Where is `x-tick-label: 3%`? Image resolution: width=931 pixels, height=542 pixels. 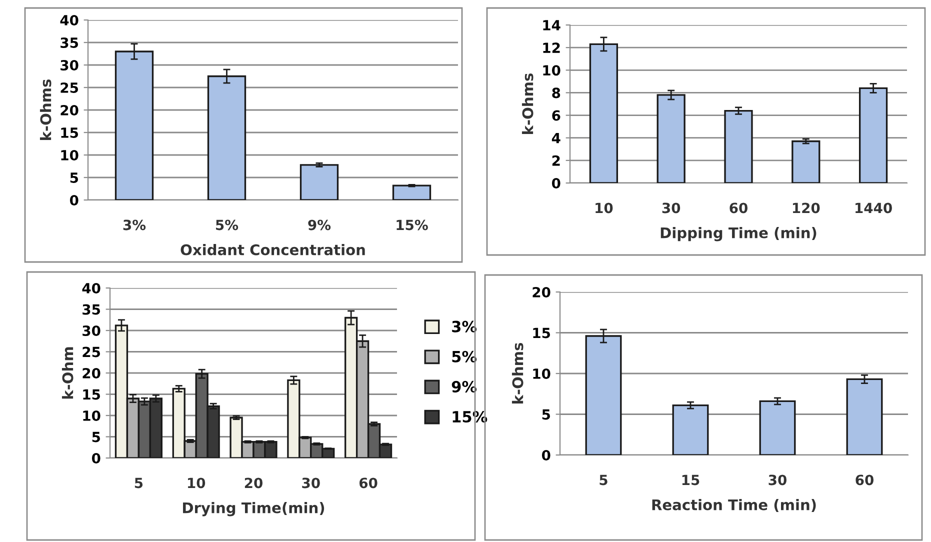
x-tick-label: 3% is located at coordinates (134, 225).